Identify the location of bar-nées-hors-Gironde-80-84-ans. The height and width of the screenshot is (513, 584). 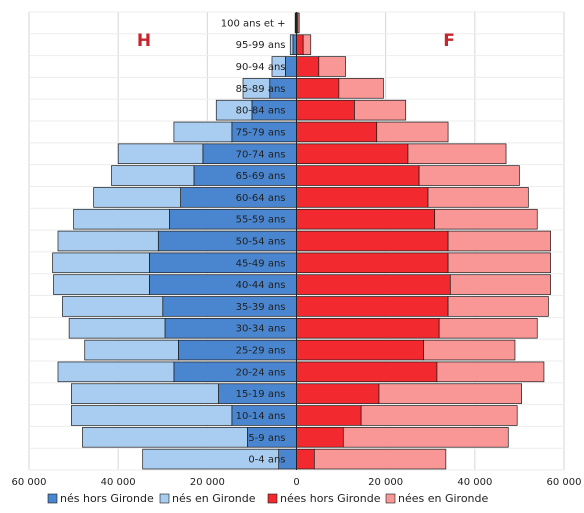
(325, 110).